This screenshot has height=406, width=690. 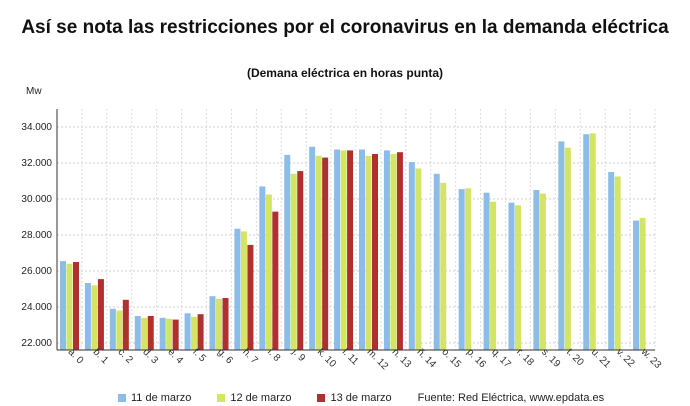 I want to click on legend-item: 11 de marzo, so click(x=154, y=398).